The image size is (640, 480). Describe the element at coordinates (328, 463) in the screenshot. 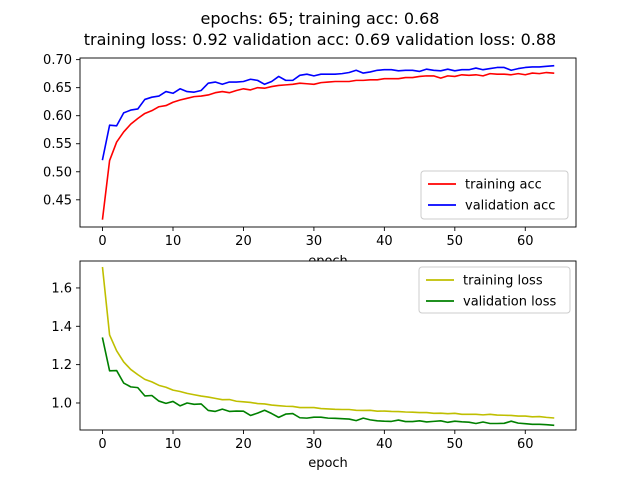

I see `x-axis-label: epoch` at that location.